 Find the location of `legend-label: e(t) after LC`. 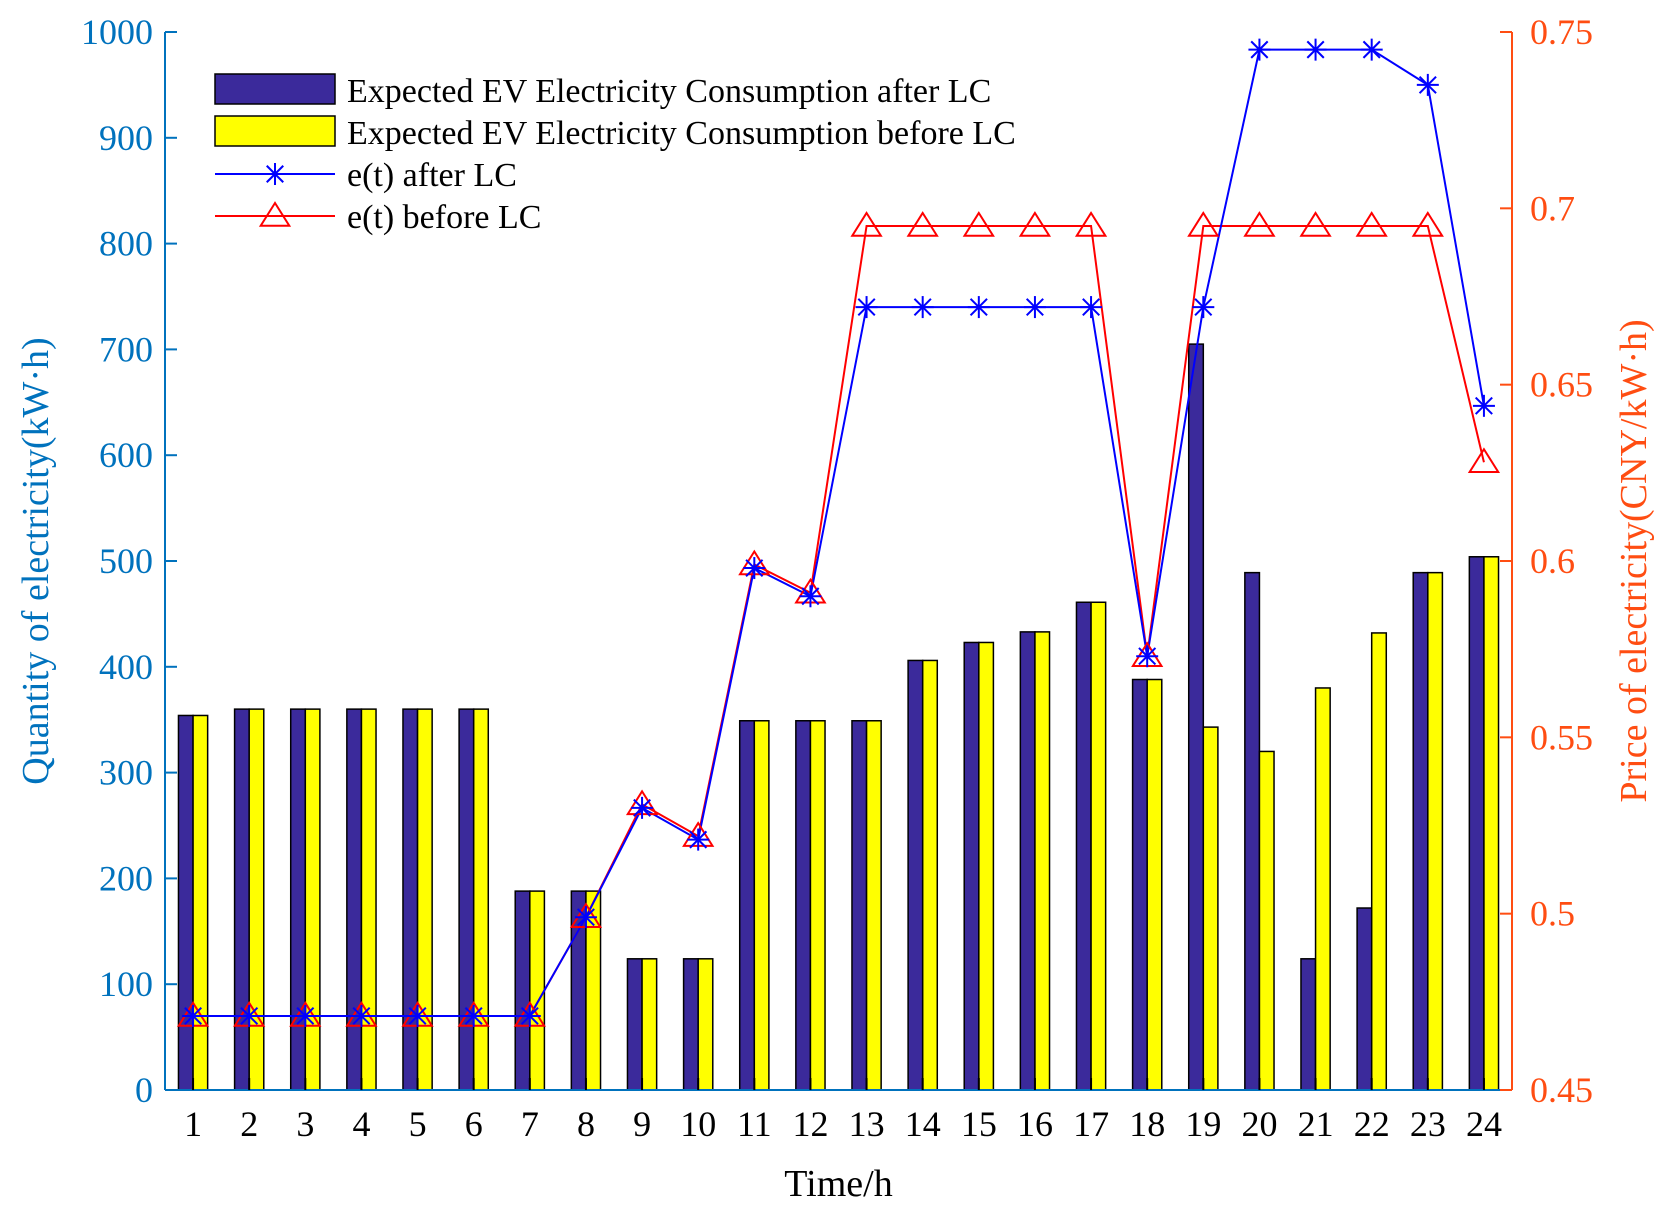

legend-label: e(t) after LC is located at coordinates (432, 175).